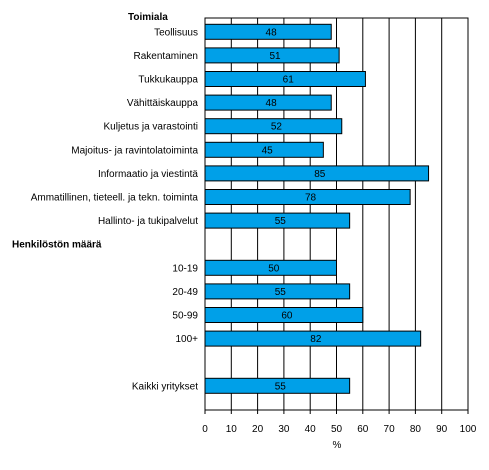  I want to click on x-tick-label: 90, so click(442, 429).